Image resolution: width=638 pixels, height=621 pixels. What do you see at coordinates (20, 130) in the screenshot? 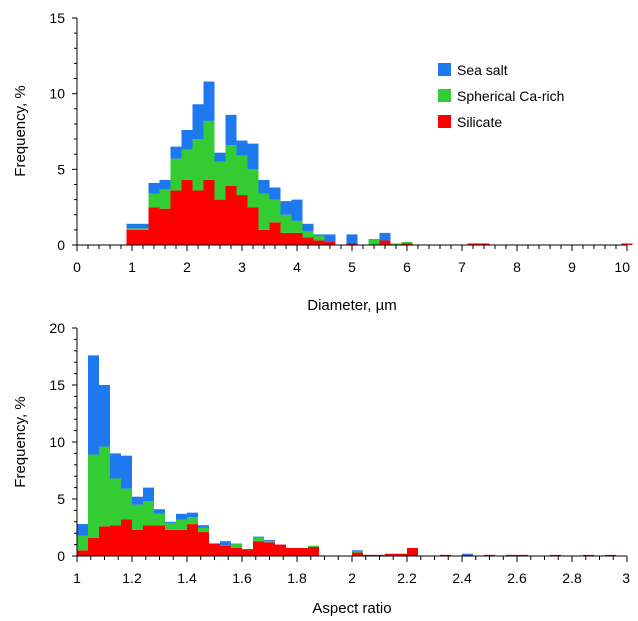
I see `y-axis-title-top: Frequency, %` at bounding box center [20, 130].